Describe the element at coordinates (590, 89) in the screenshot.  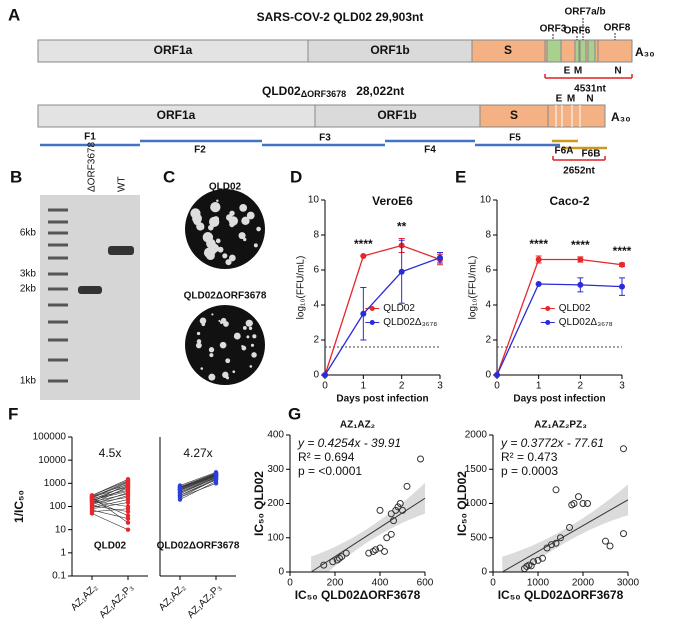
I see `span-label: 4531nt` at that location.